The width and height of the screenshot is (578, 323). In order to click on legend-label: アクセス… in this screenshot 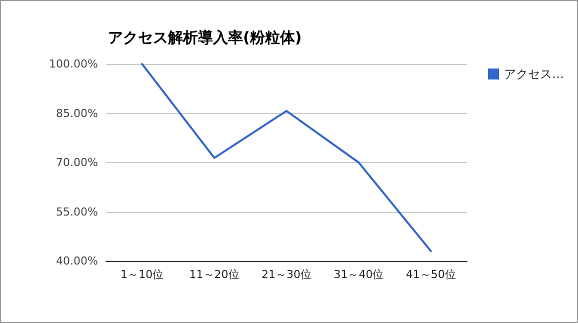, I will do `click(534, 74)`.